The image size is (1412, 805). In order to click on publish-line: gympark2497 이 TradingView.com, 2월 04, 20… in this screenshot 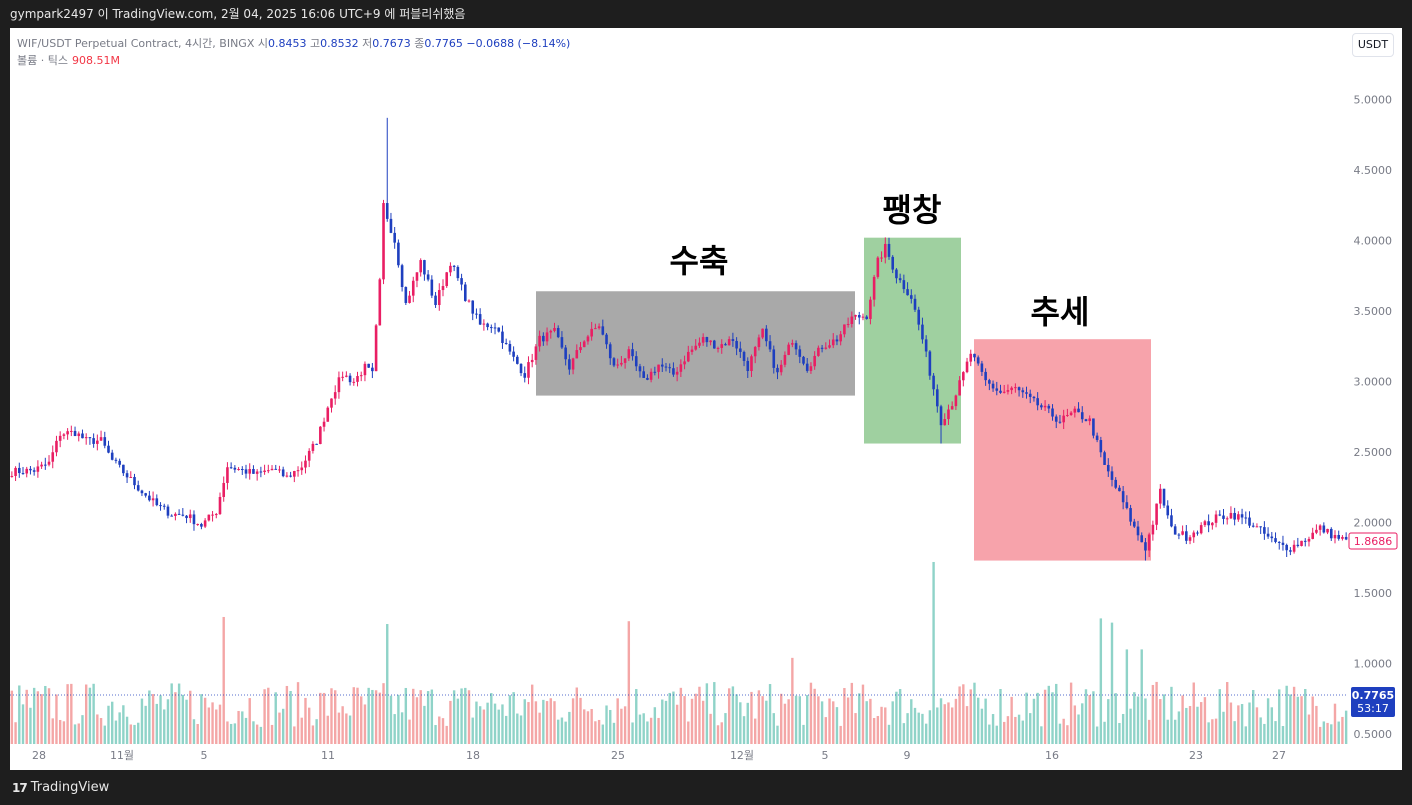, I will do `click(238, 14)`.